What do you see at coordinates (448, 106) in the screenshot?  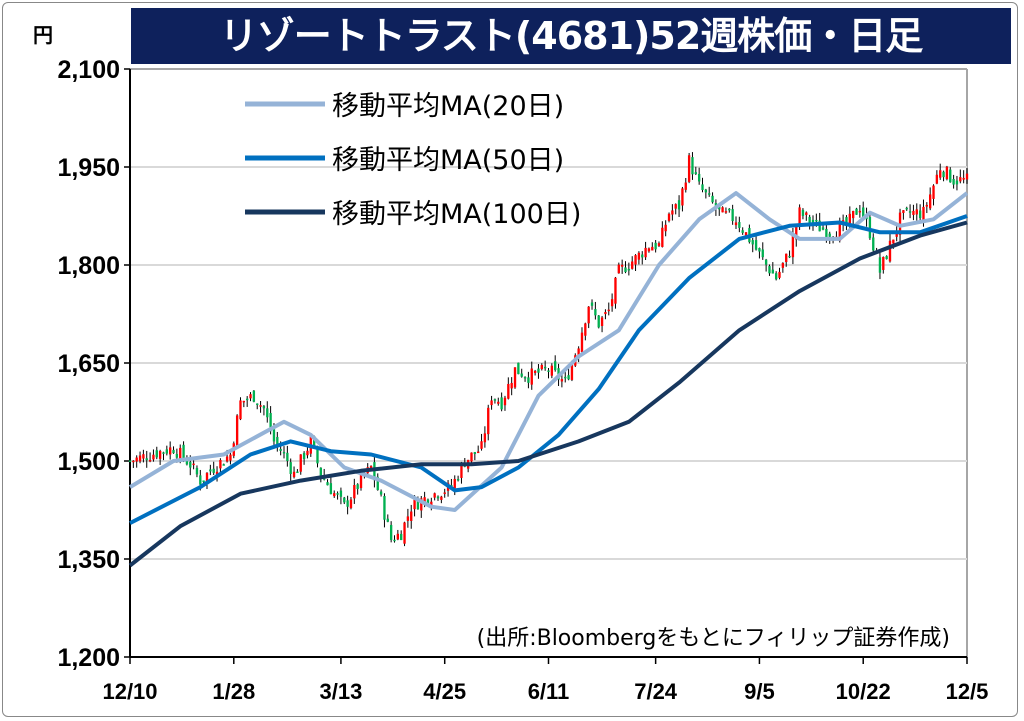 I see `legend-label: 移動平均MA(20日)` at bounding box center [448, 106].